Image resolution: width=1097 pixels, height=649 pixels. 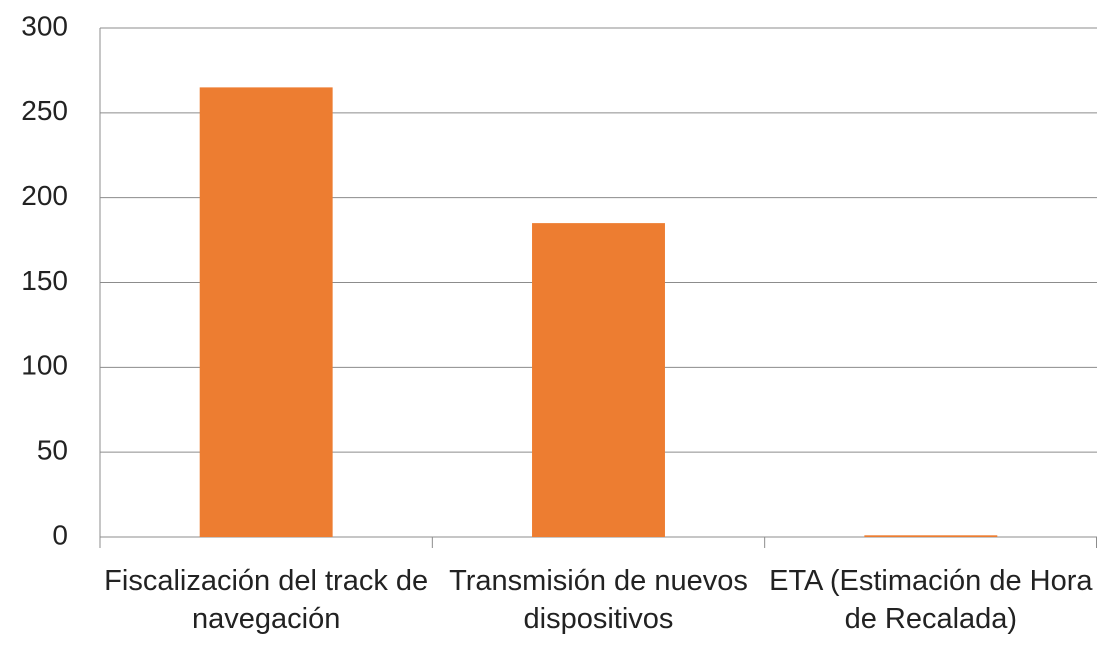 What do you see at coordinates (44, 365) in the screenshot?
I see `y-tick-label: 100` at bounding box center [44, 365].